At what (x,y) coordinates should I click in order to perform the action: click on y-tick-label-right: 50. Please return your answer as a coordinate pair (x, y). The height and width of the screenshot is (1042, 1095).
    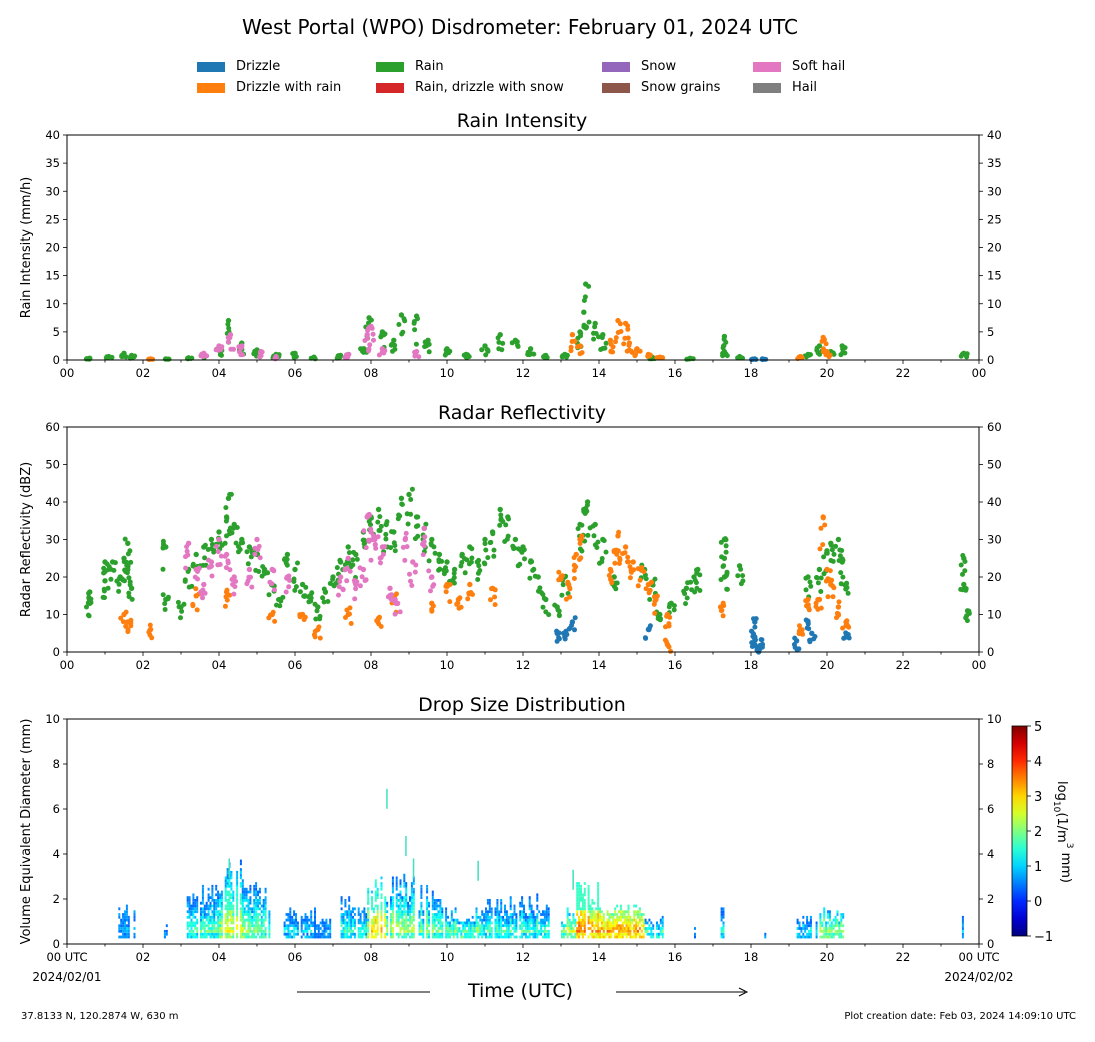
    Looking at the image, I should click on (994, 465).